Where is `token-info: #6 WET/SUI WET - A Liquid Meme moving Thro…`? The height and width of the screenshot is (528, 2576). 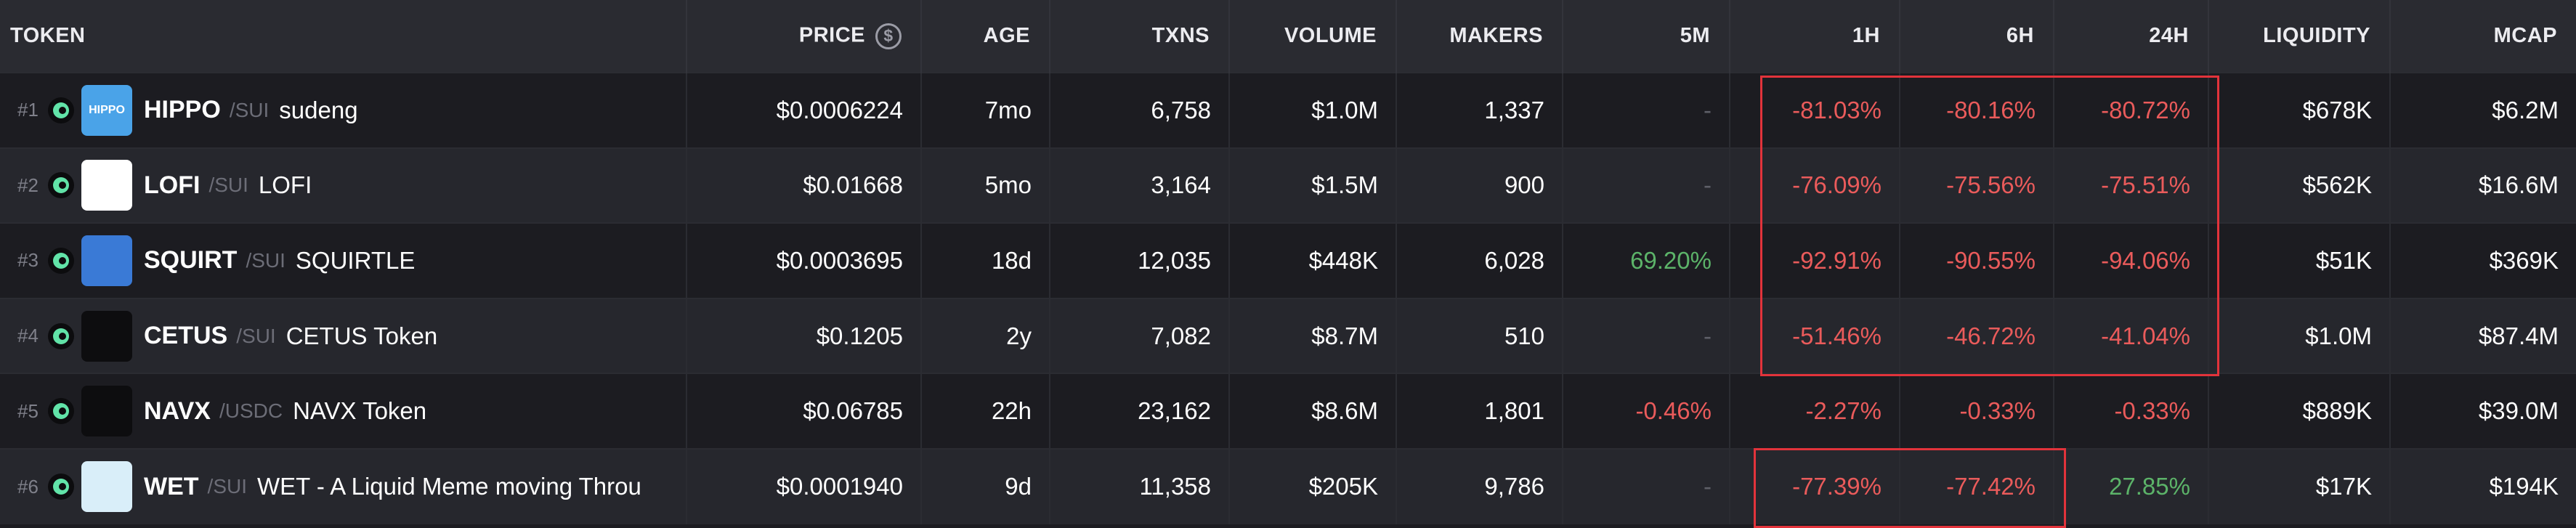
token-info: #6 WET/SUI WET - A Liquid Meme moving Thro… is located at coordinates (351, 487).